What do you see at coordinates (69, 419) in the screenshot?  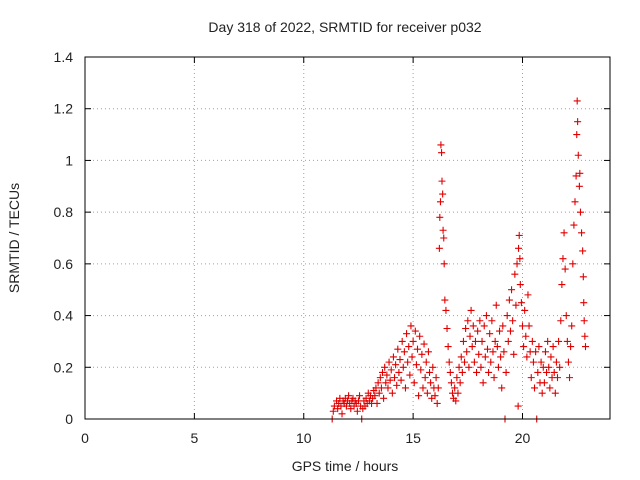 I see `y-tick-label: 0` at bounding box center [69, 419].